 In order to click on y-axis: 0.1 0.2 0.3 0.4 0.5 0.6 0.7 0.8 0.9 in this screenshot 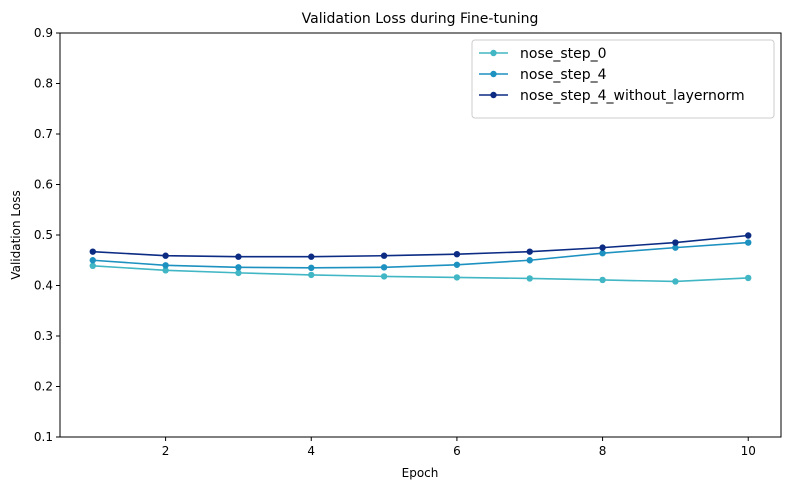, I will do `click(47, 235)`.